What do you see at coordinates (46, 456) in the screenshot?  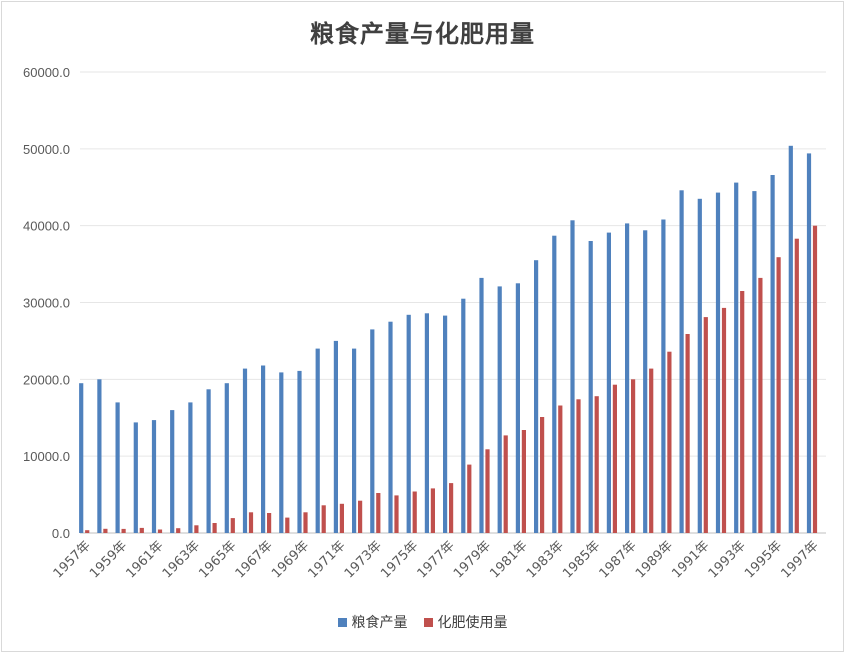 I see `y-tick-label: 10000.0` at bounding box center [46, 456].